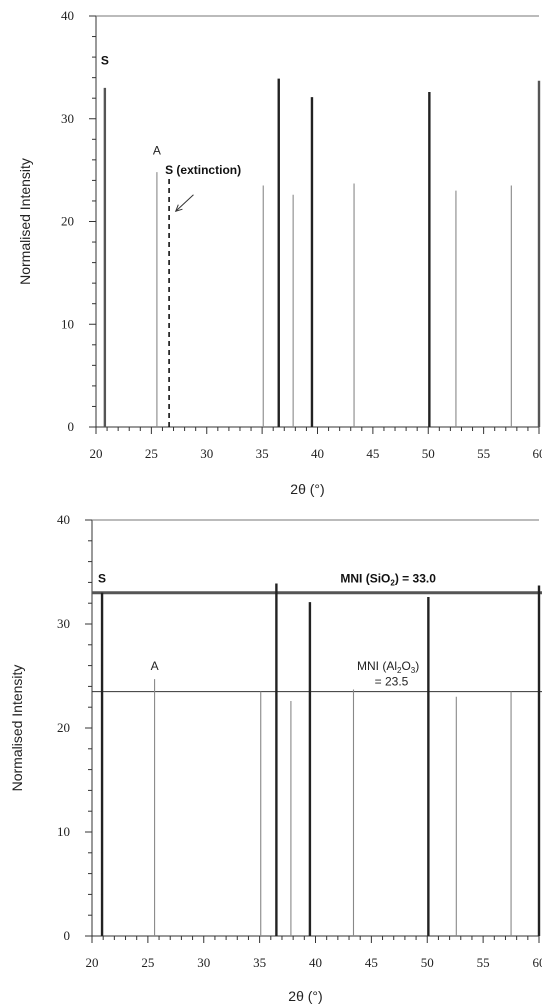  I want to click on arrow-head, so click(178, 208).